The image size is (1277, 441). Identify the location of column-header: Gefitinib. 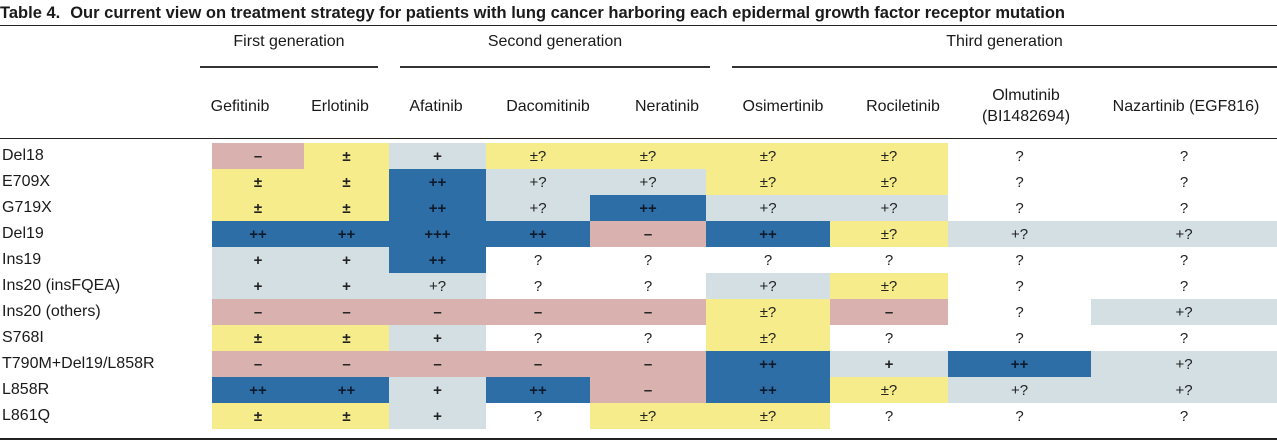
(240, 106).